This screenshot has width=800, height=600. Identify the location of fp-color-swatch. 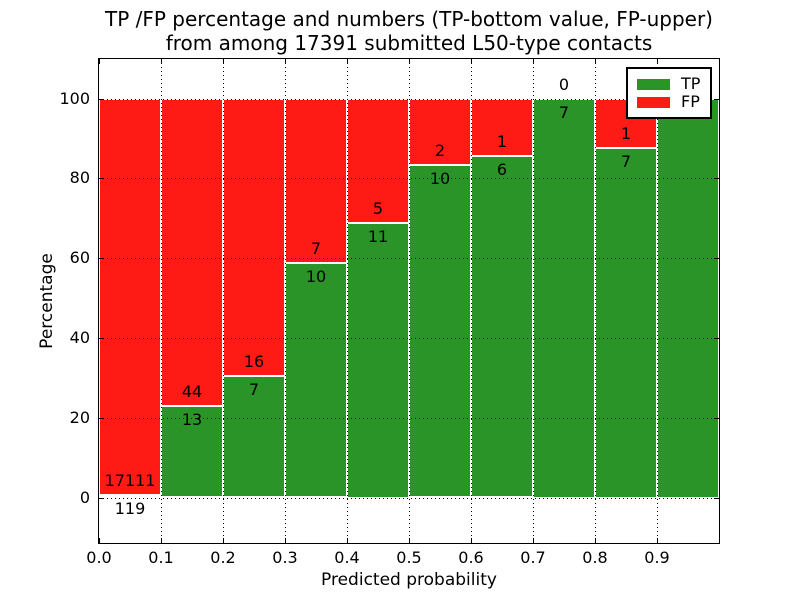
(653, 102).